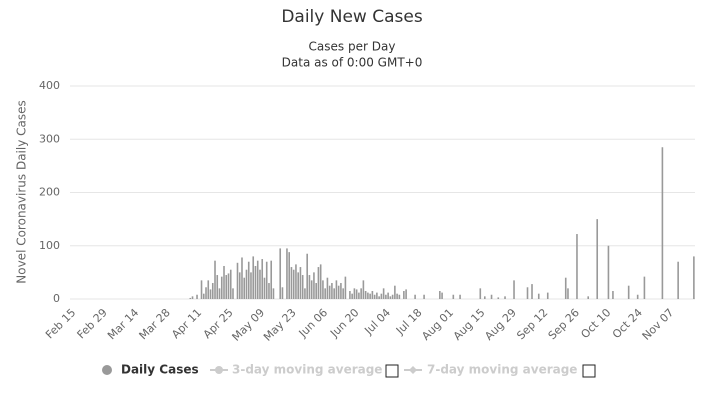 The width and height of the screenshot is (703, 400). I want to click on x-tick-label: May 23, so click(280, 325).